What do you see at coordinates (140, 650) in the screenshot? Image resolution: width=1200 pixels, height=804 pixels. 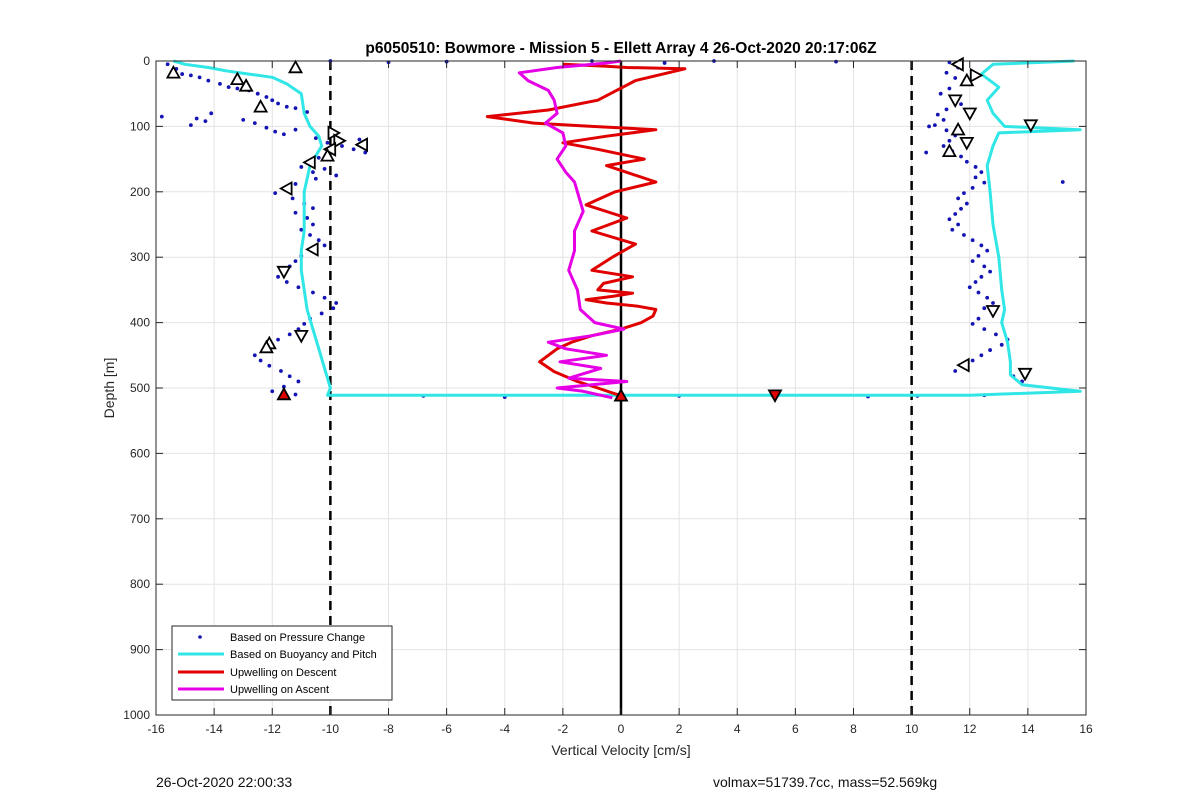 I see `y-tick-label: 900` at bounding box center [140, 650].